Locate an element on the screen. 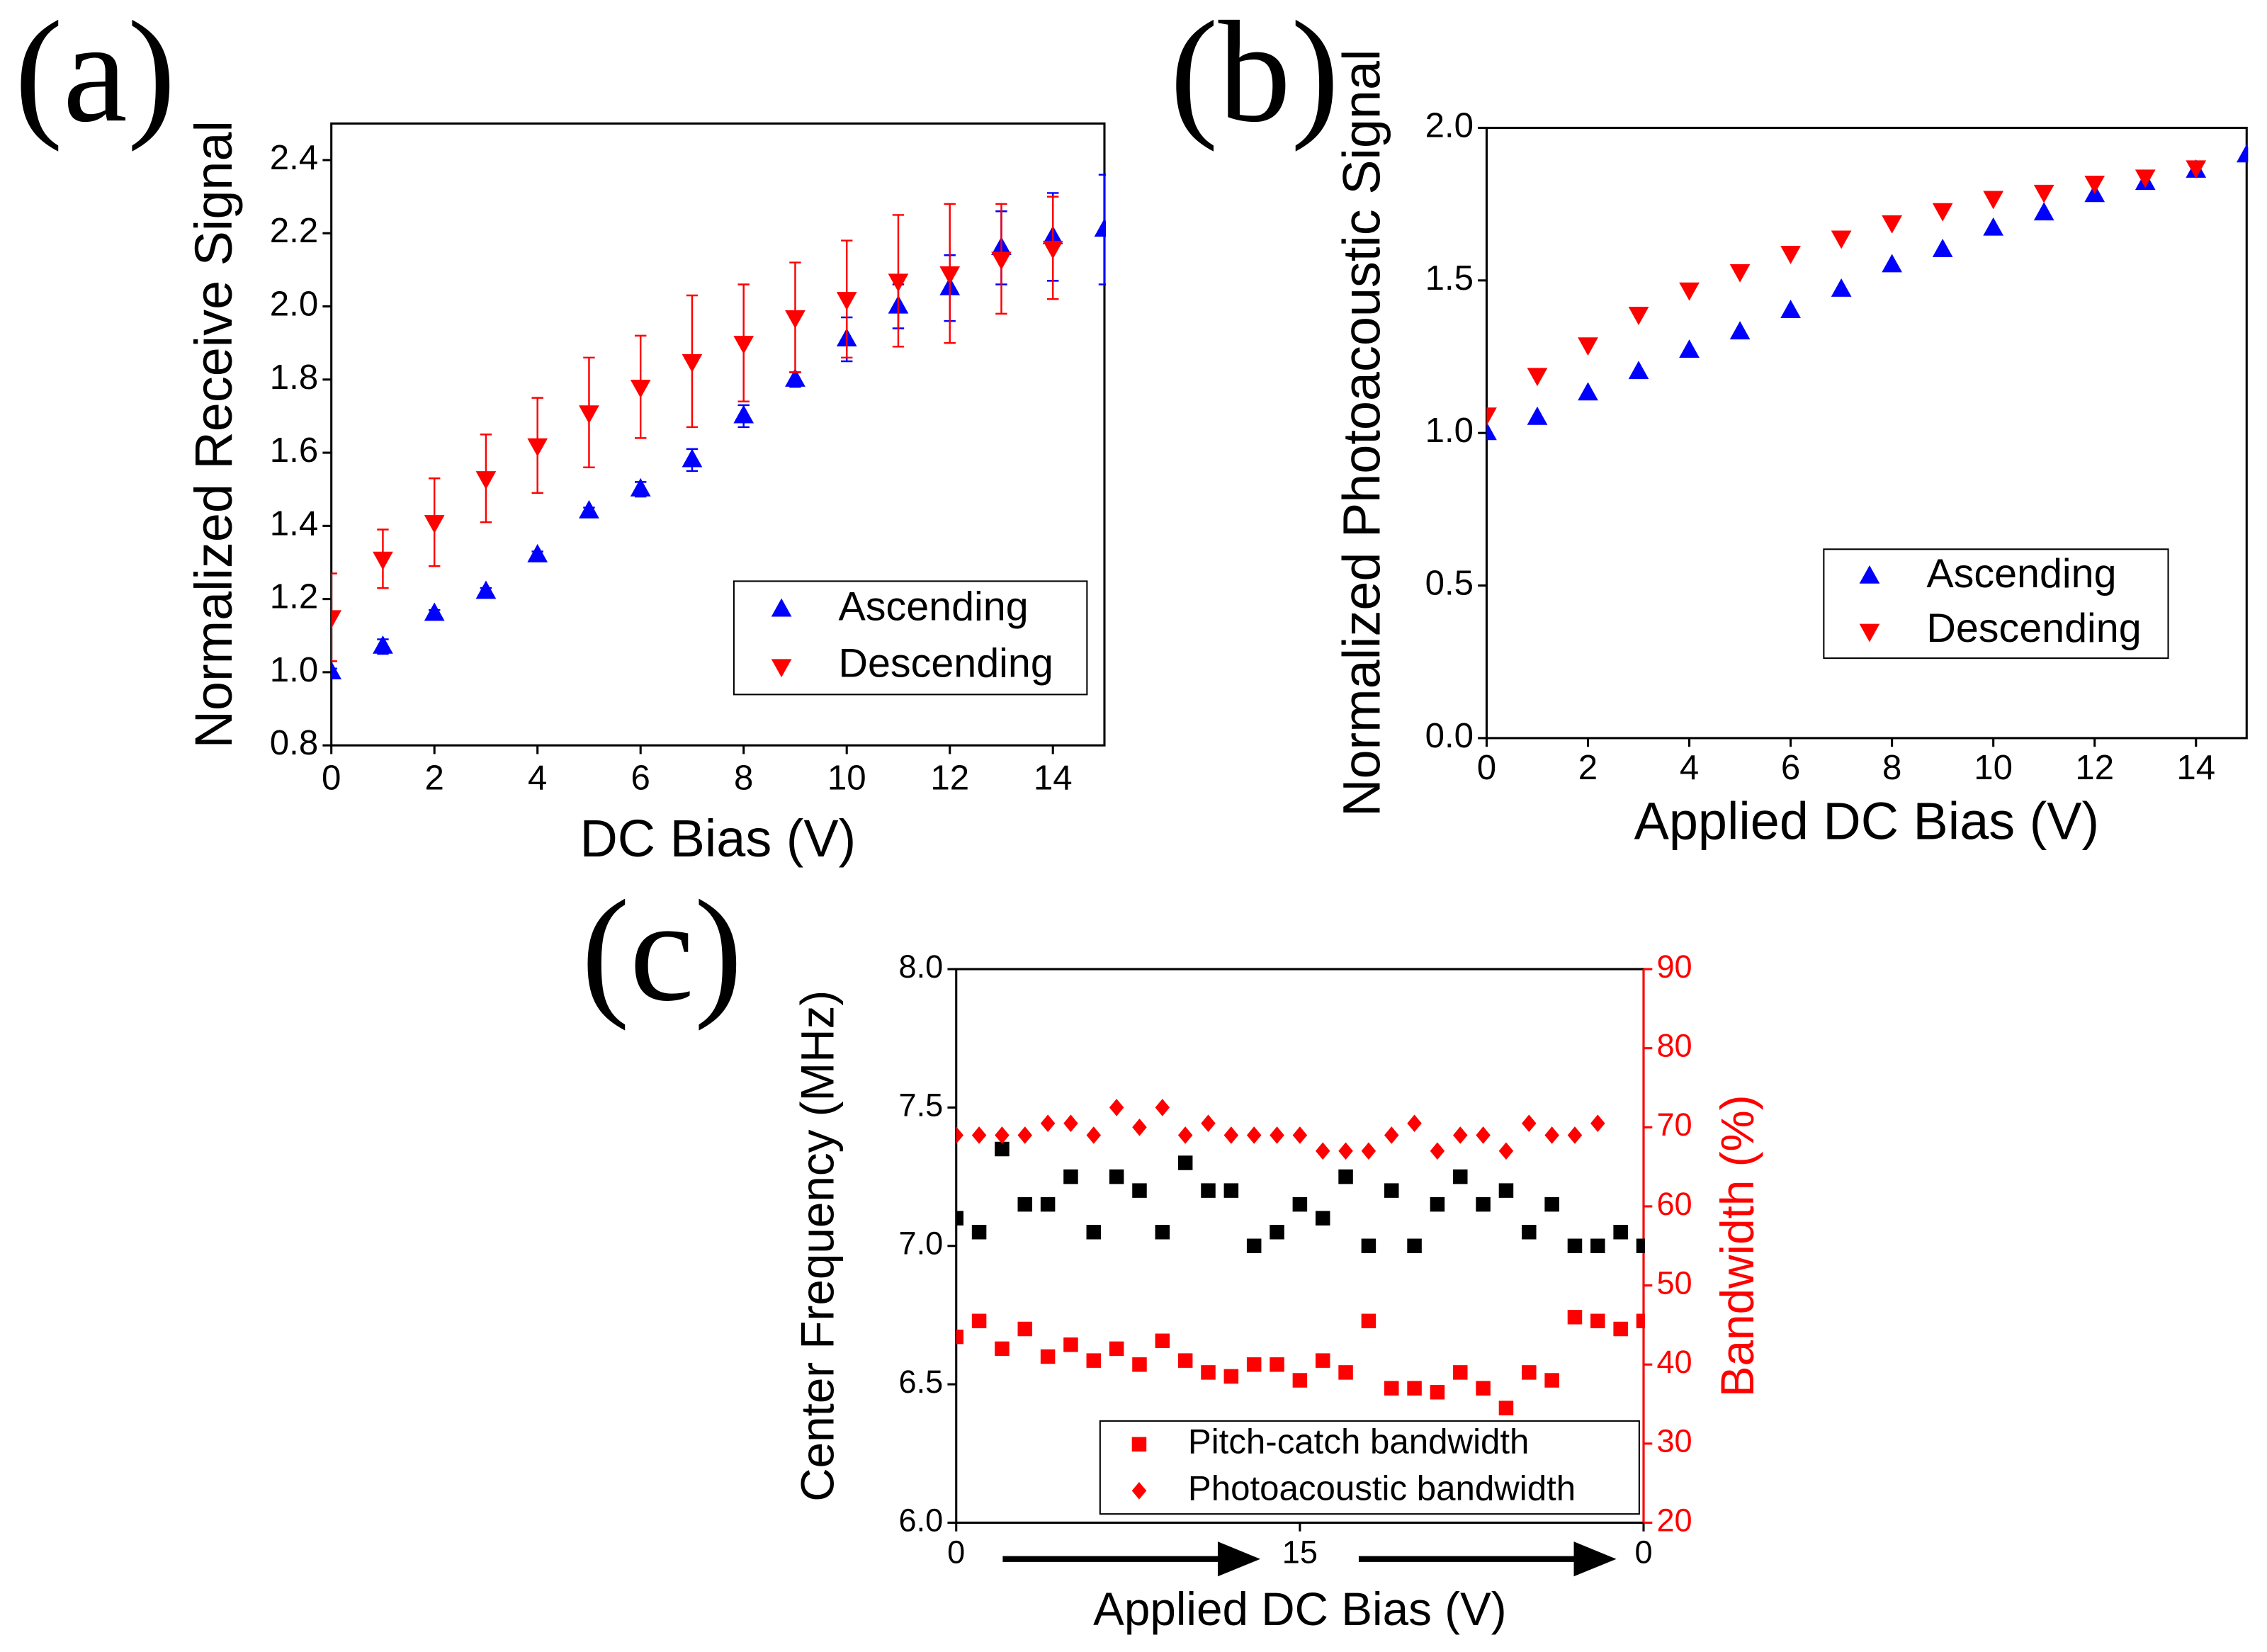 This screenshot has height=1652, width=2267. y-tick-label: 1.8 is located at coordinates (294, 378).